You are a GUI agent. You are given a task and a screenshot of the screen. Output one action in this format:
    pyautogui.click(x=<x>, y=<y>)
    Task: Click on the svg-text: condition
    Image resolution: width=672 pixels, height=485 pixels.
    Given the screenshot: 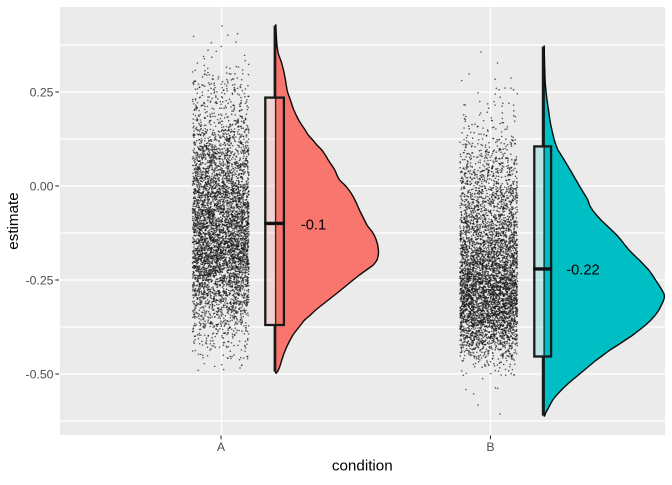 What is the action you would take?
    pyautogui.click(x=362, y=466)
    